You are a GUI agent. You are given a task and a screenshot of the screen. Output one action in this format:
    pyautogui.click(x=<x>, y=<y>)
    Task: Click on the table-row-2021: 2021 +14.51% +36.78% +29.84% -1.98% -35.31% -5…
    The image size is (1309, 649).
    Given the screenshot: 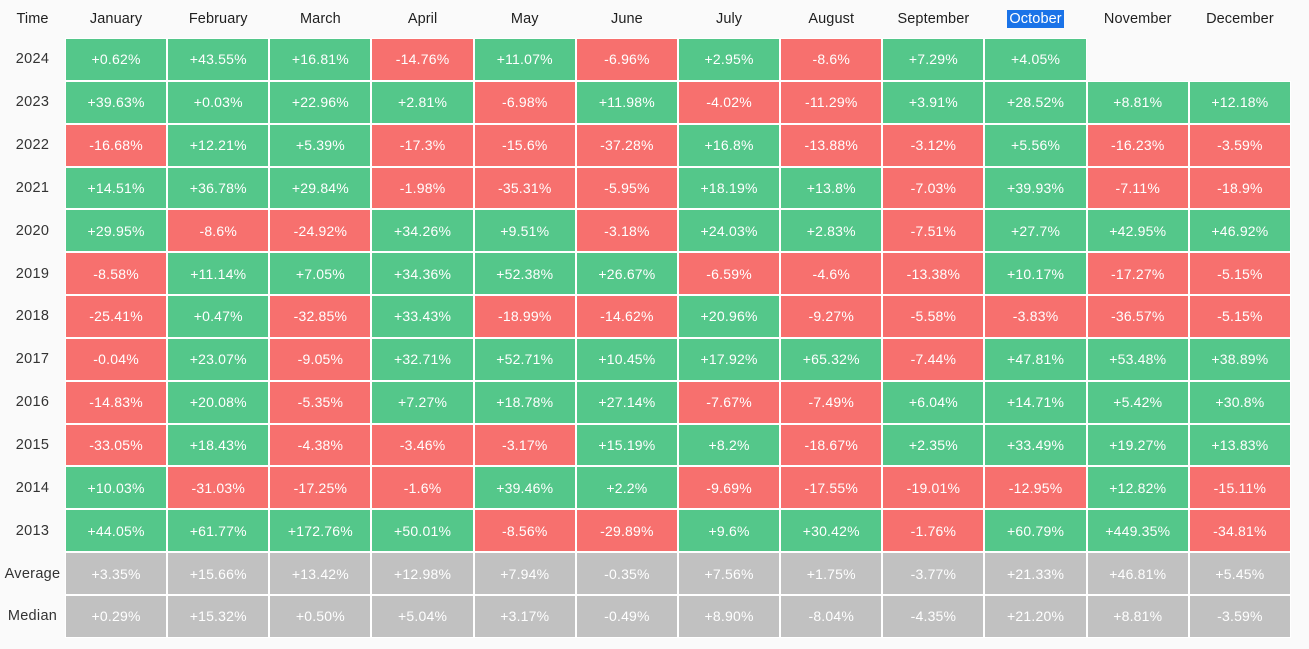 What is the action you would take?
    pyautogui.click(x=645, y=188)
    